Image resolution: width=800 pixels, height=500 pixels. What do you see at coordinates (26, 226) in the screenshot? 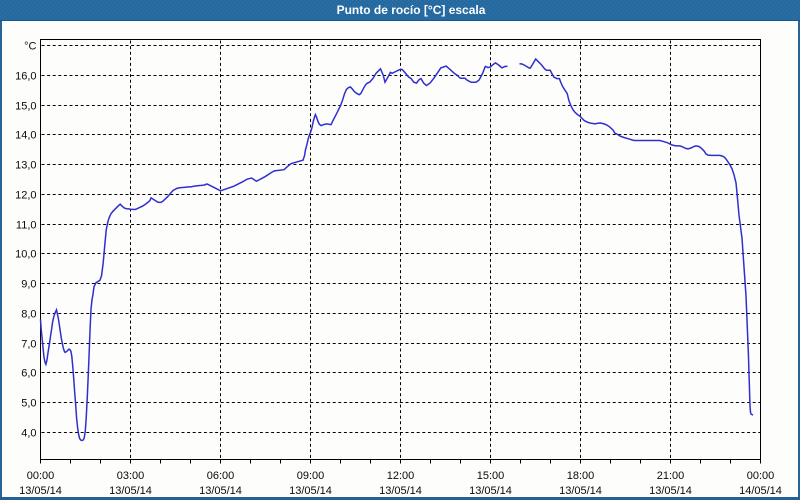
I see `svg-text: 11,0` at bounding box center [26, 226].